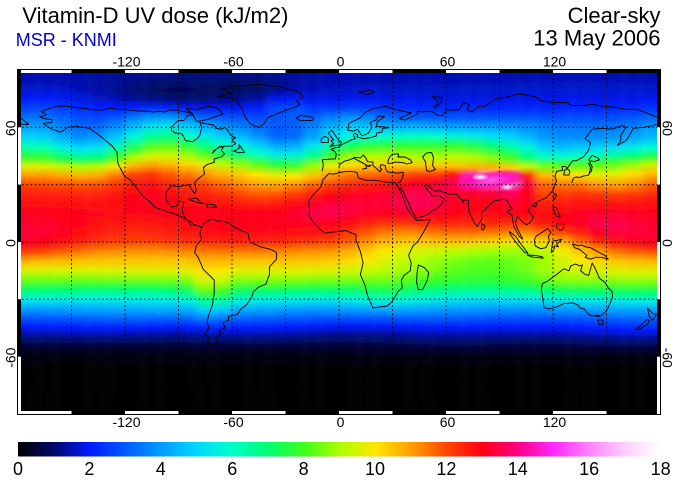  What do you see at coordinates (614, 15) in the screenshot?
I see `svg-text: Clear-sky` at bounding box center [614, 15].